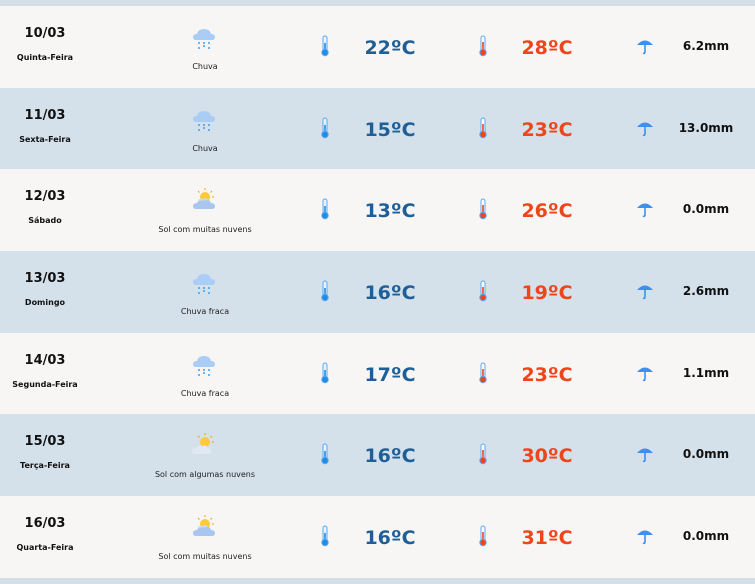 This screenshot has width=755, height=584. What do you see at coordinates (45, 360) in the screenshot?
I see `date: 14/03` at bounding box center [45, 360].